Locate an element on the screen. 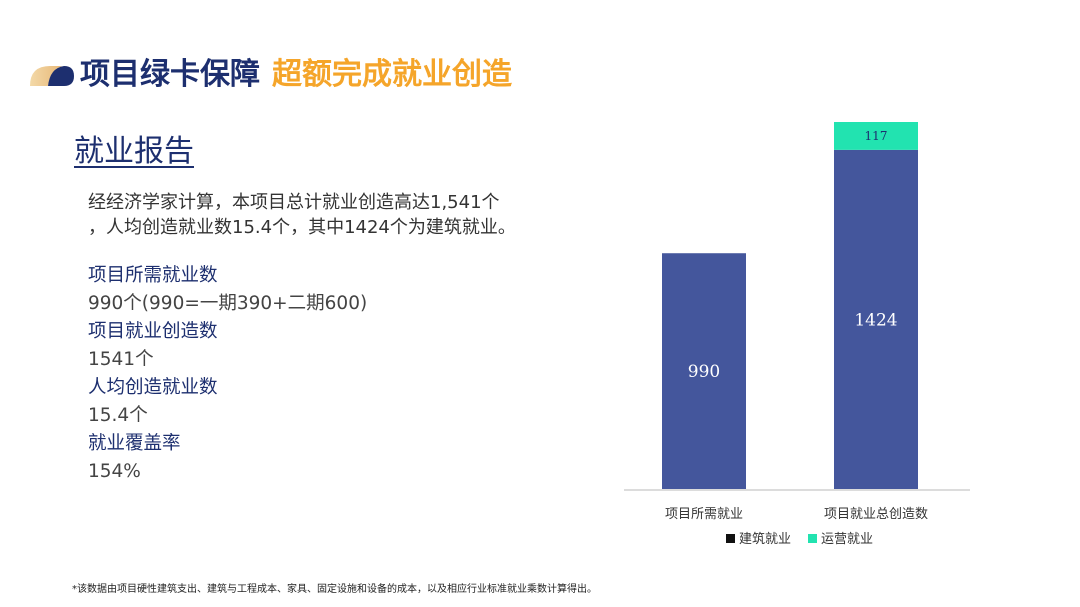  stat-label: 项目所需就业数 is located at coordinates (153, 275).